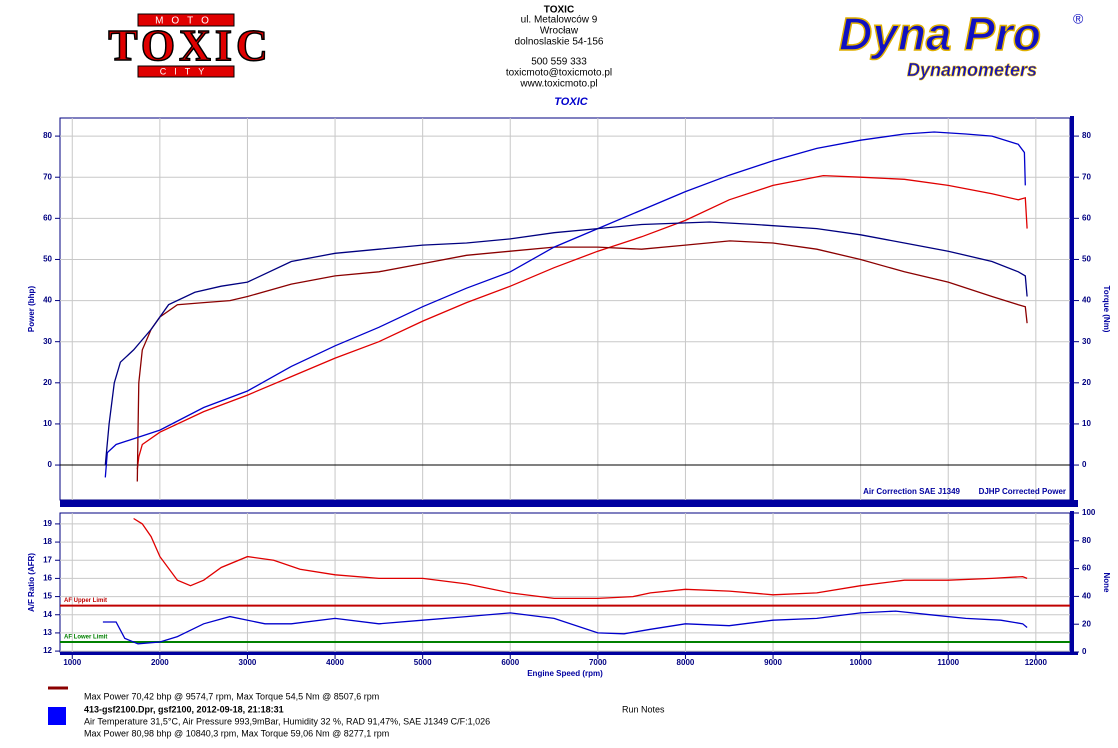 The image size is (1118, 748). Describe the element at coordinates (47, 259) in the screenshot. I see `y-tick-label: 50` at that location.